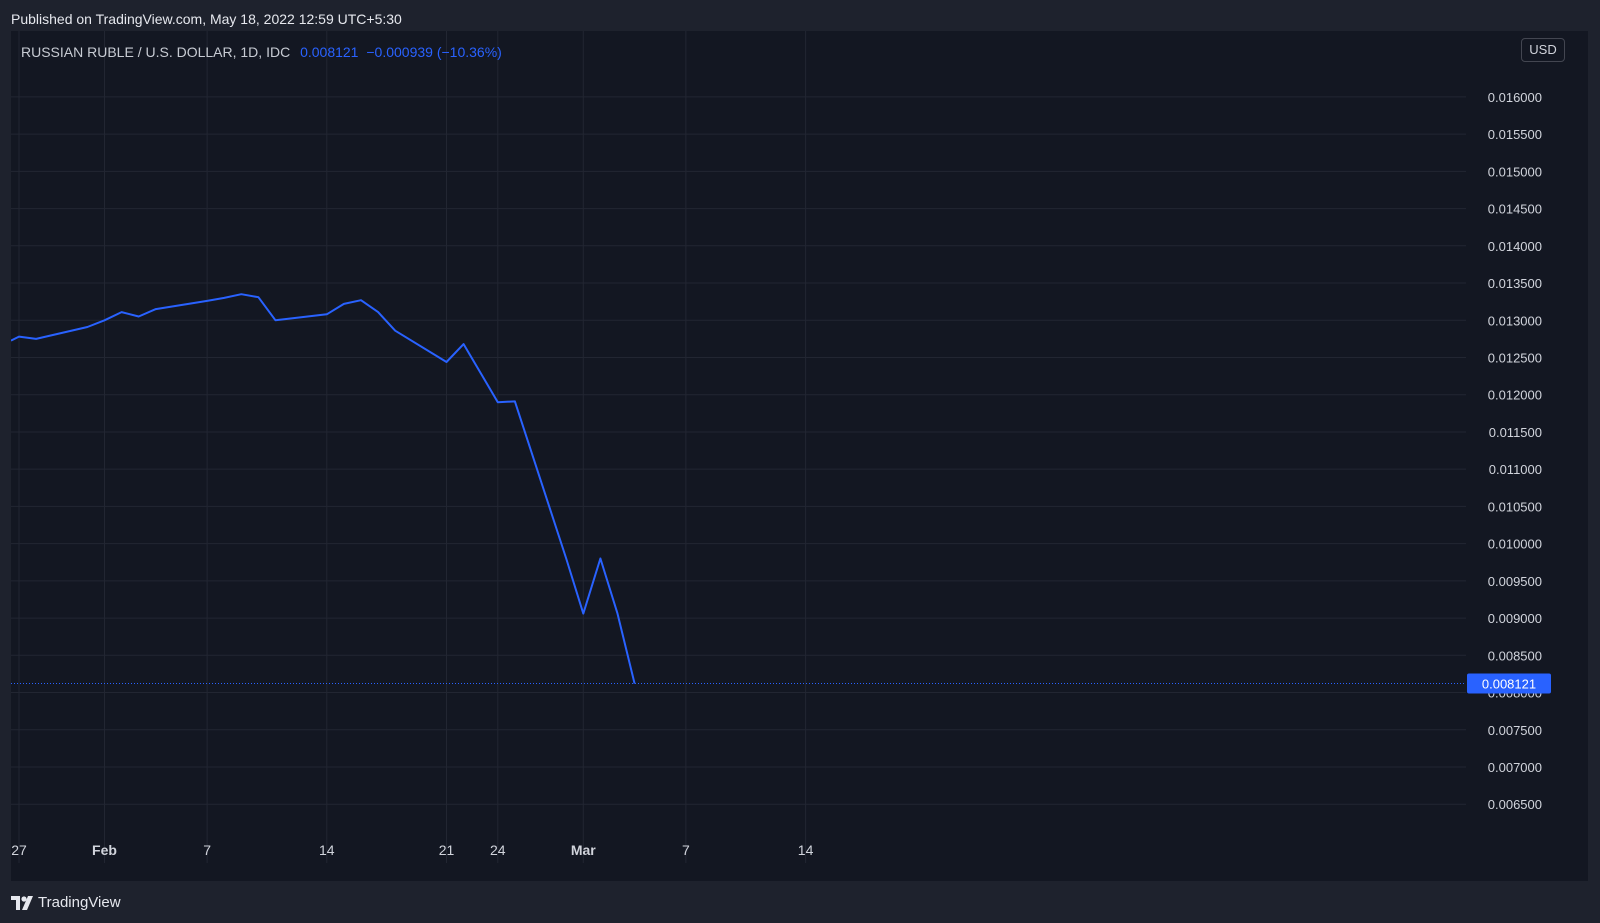  What do you see at coordinates (104, 850) in the screenshot?
I see `x-tick-label: Feb` at bounding box center [104, 850].